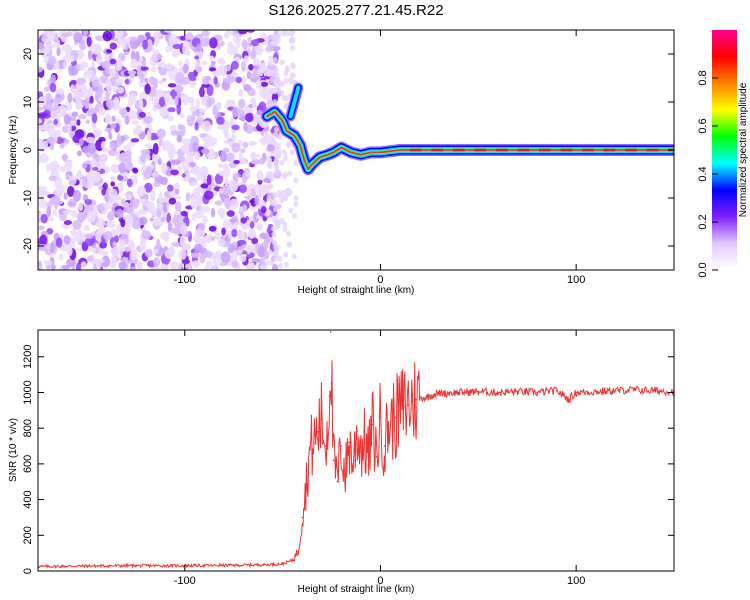  Describe the element at coordinates (356, 589) in the screenshot. I see `snr-x-label: Height of straight line (km)` at that location.